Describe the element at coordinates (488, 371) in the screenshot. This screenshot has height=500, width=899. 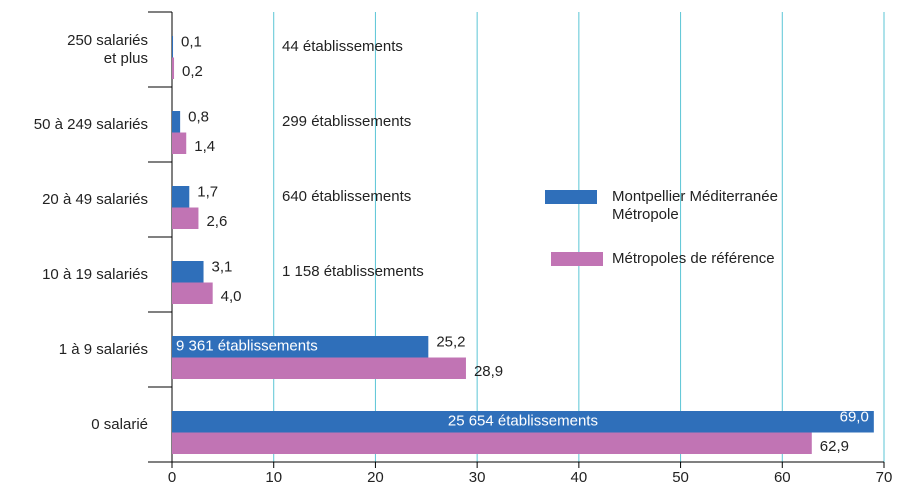
I see `value-label: 28,9` at that location.